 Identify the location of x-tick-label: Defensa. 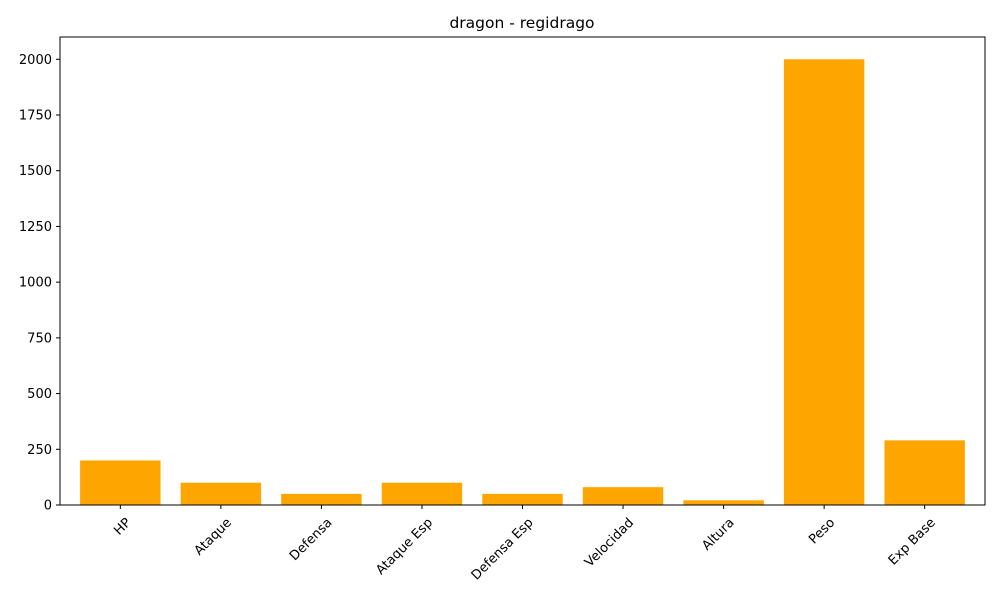
(311, 539).